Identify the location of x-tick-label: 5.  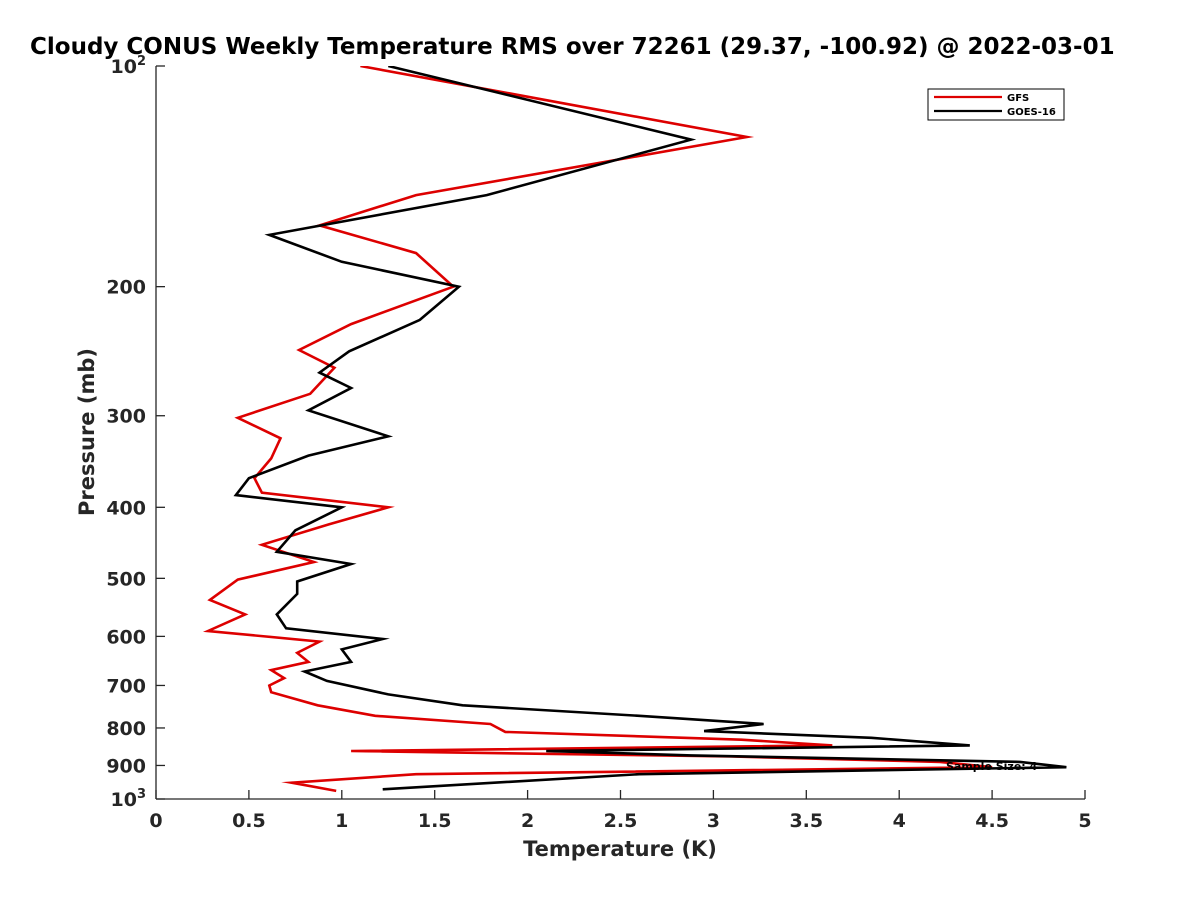
(1084, 821).